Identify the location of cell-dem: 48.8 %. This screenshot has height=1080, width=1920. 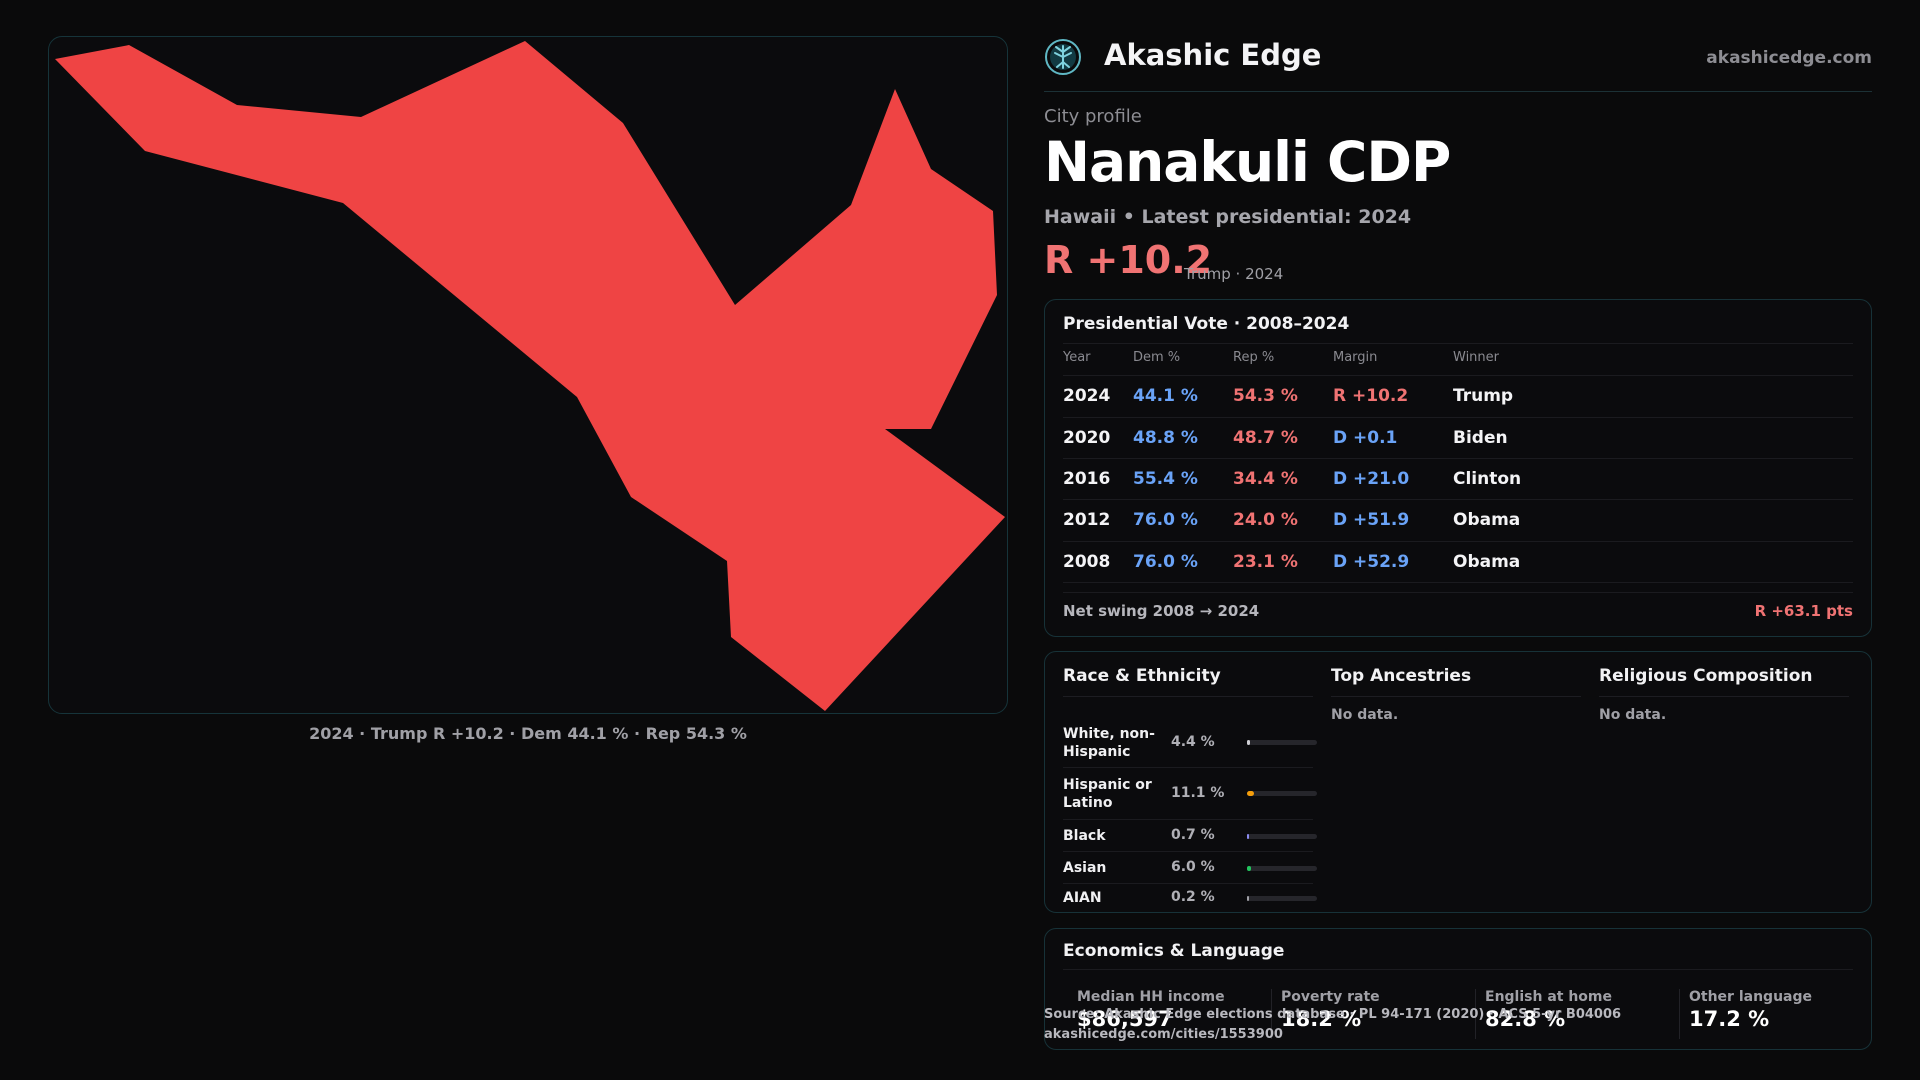
(1165, 438).